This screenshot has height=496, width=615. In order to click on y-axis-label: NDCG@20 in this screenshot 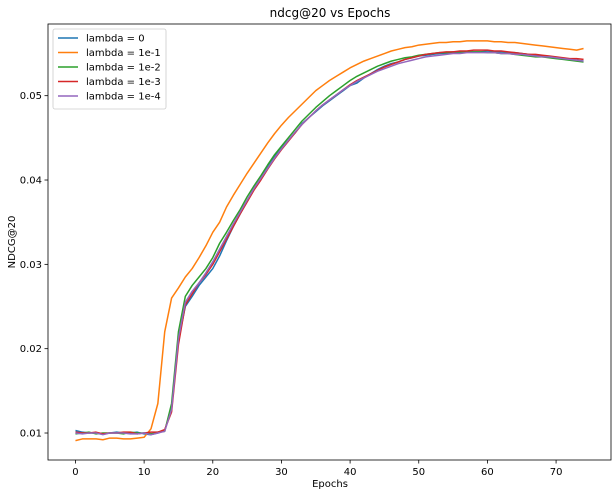, I will do `click(12, 242)`.